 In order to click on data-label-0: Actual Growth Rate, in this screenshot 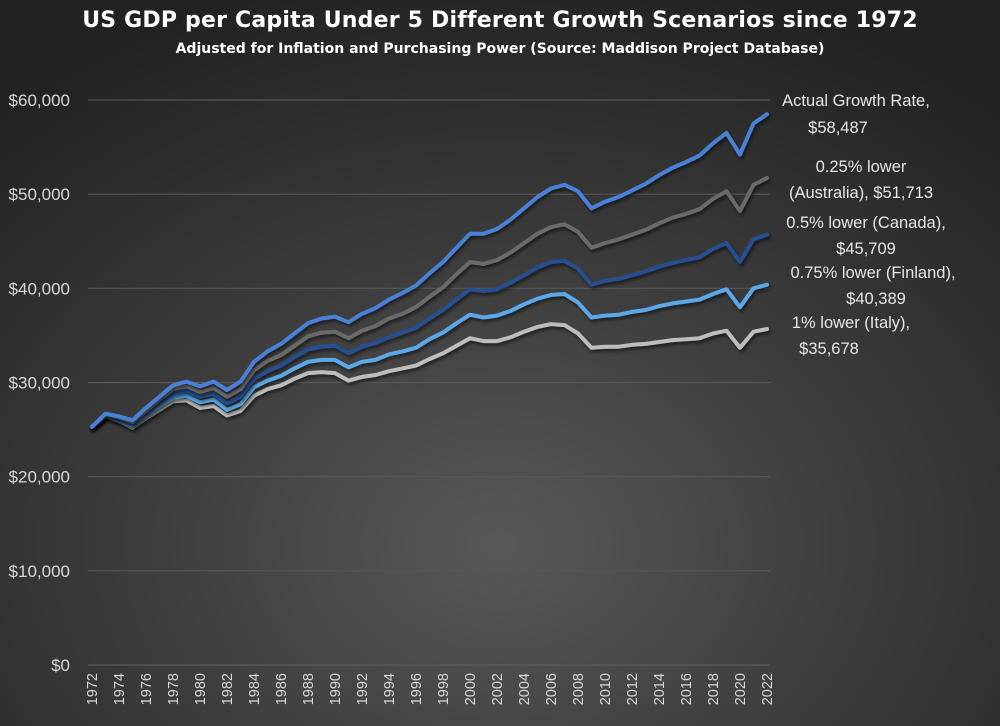, I will do `click(856, 101)`.